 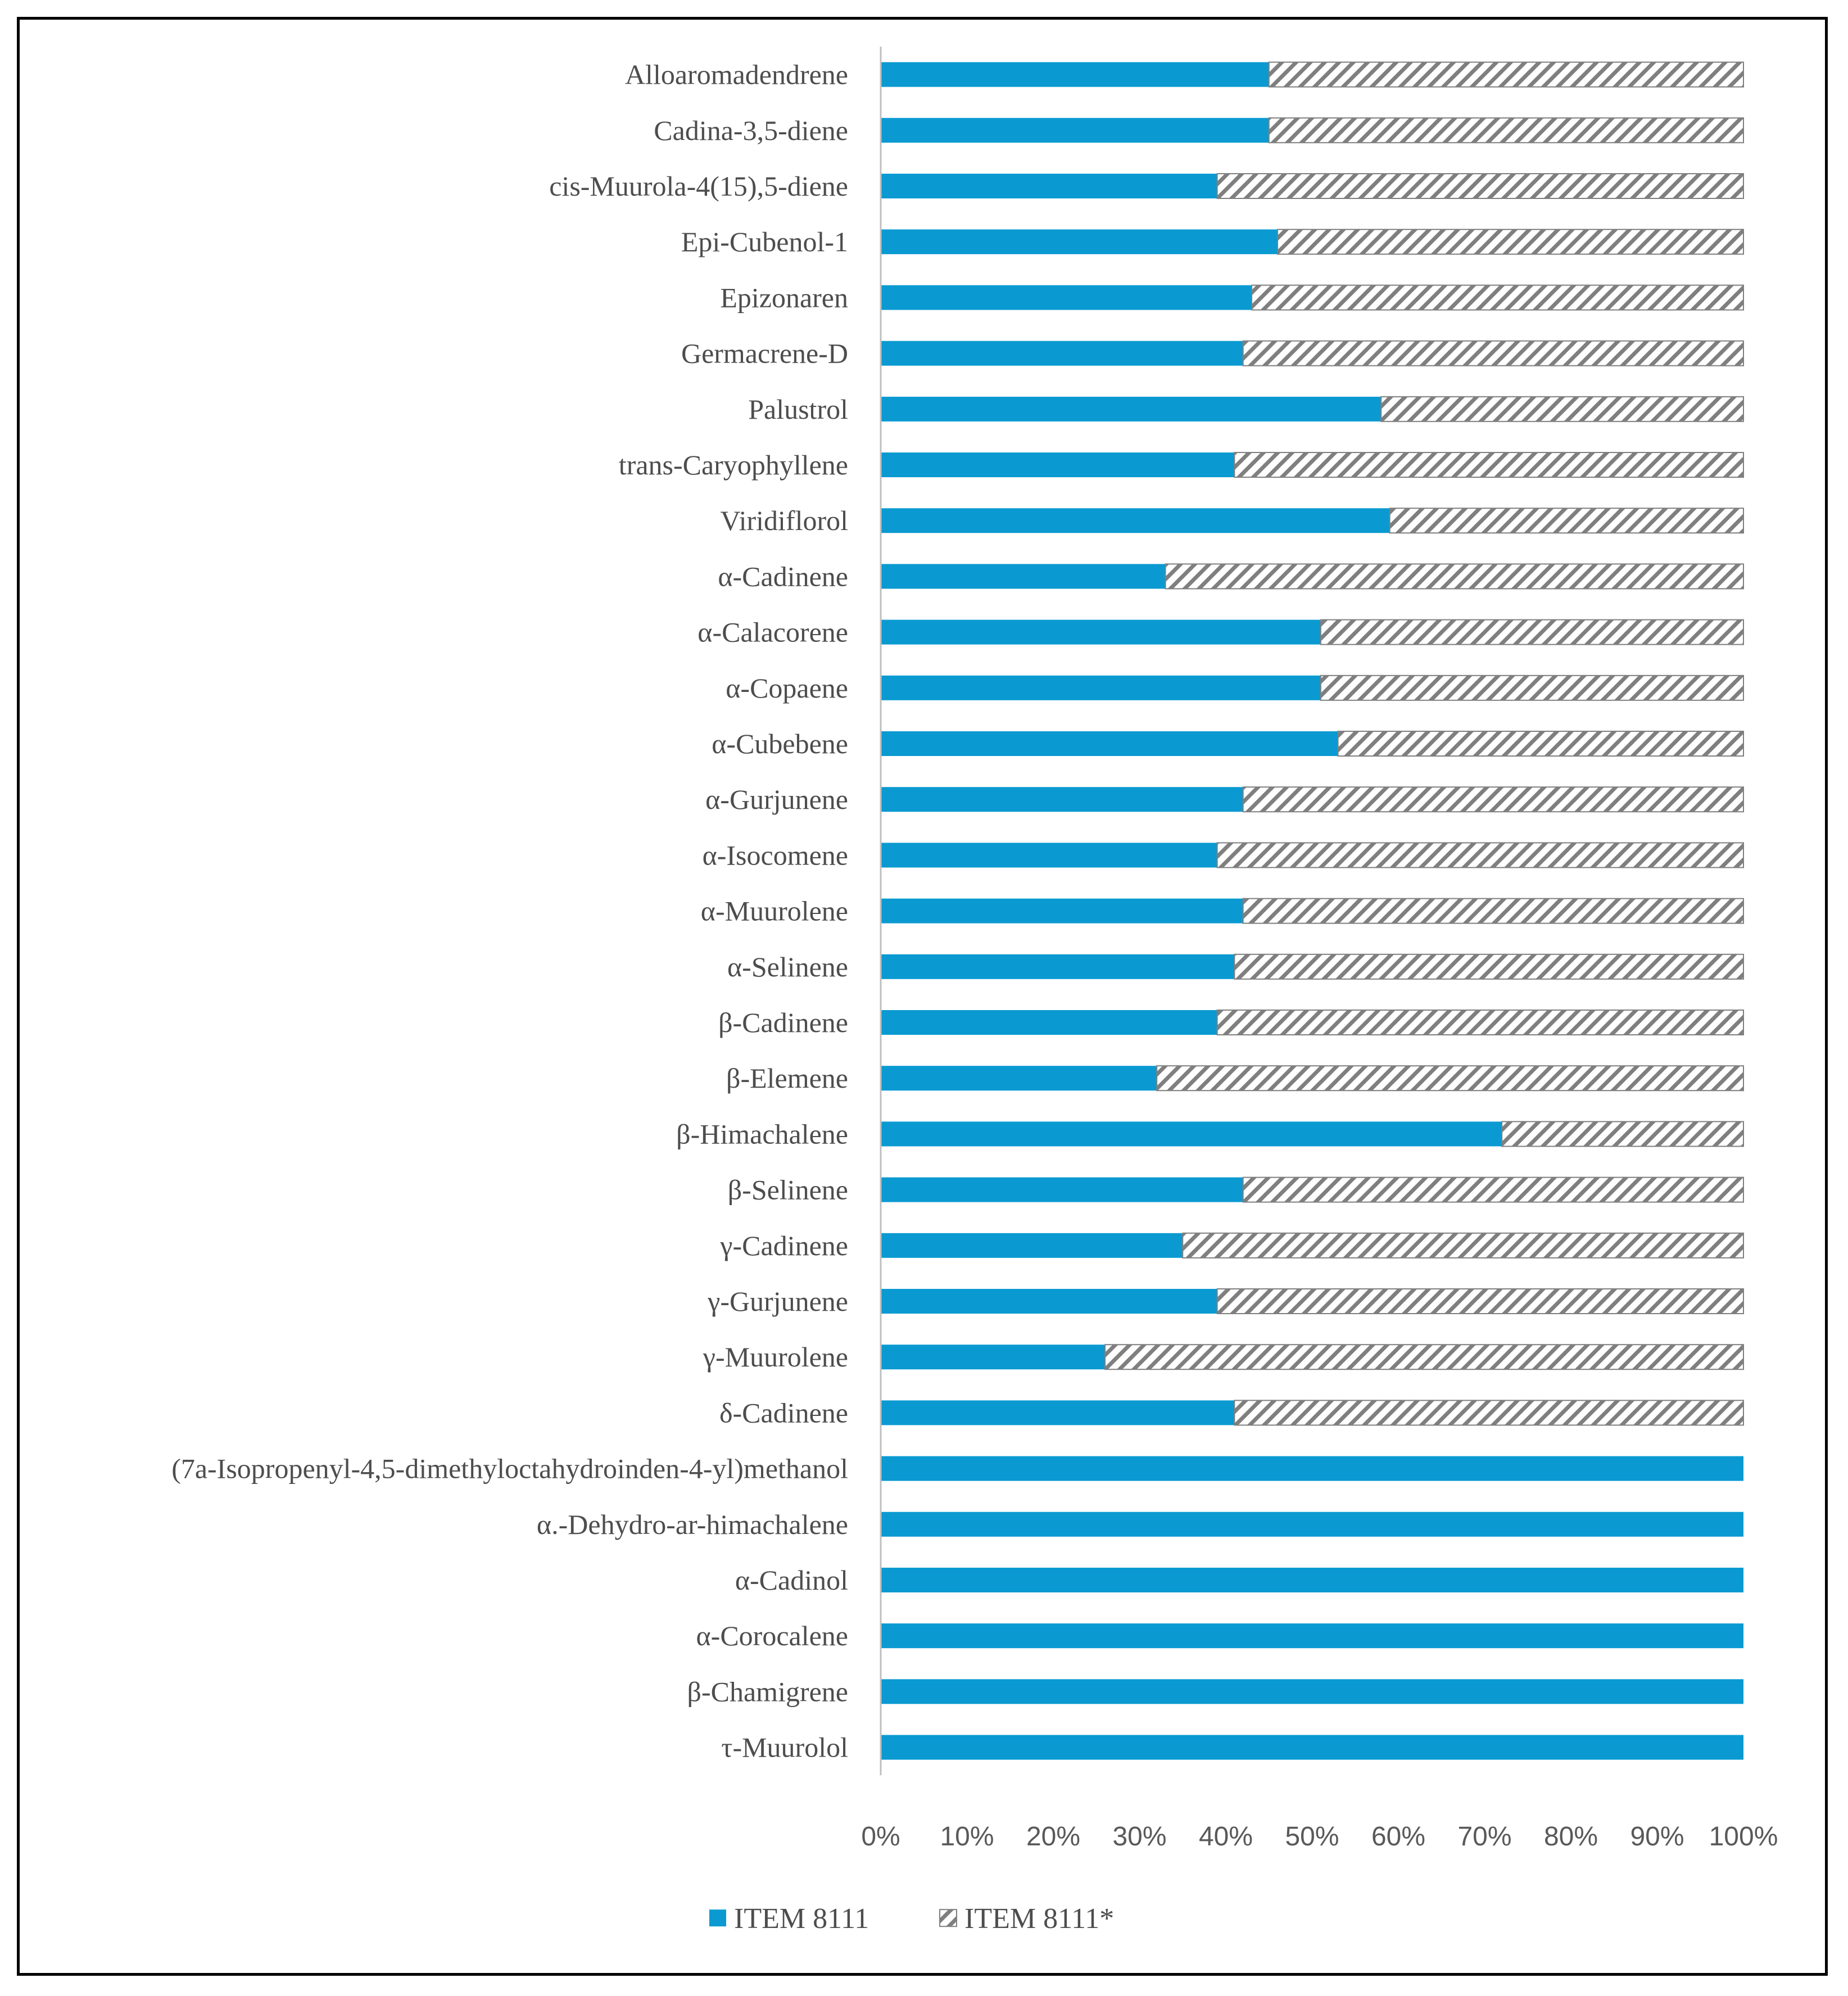 What do you see at coordinates (767, 1692) in the screenshot?
I see `category-label-29: β-Chamigrene` at bounding box center [767, 1692].